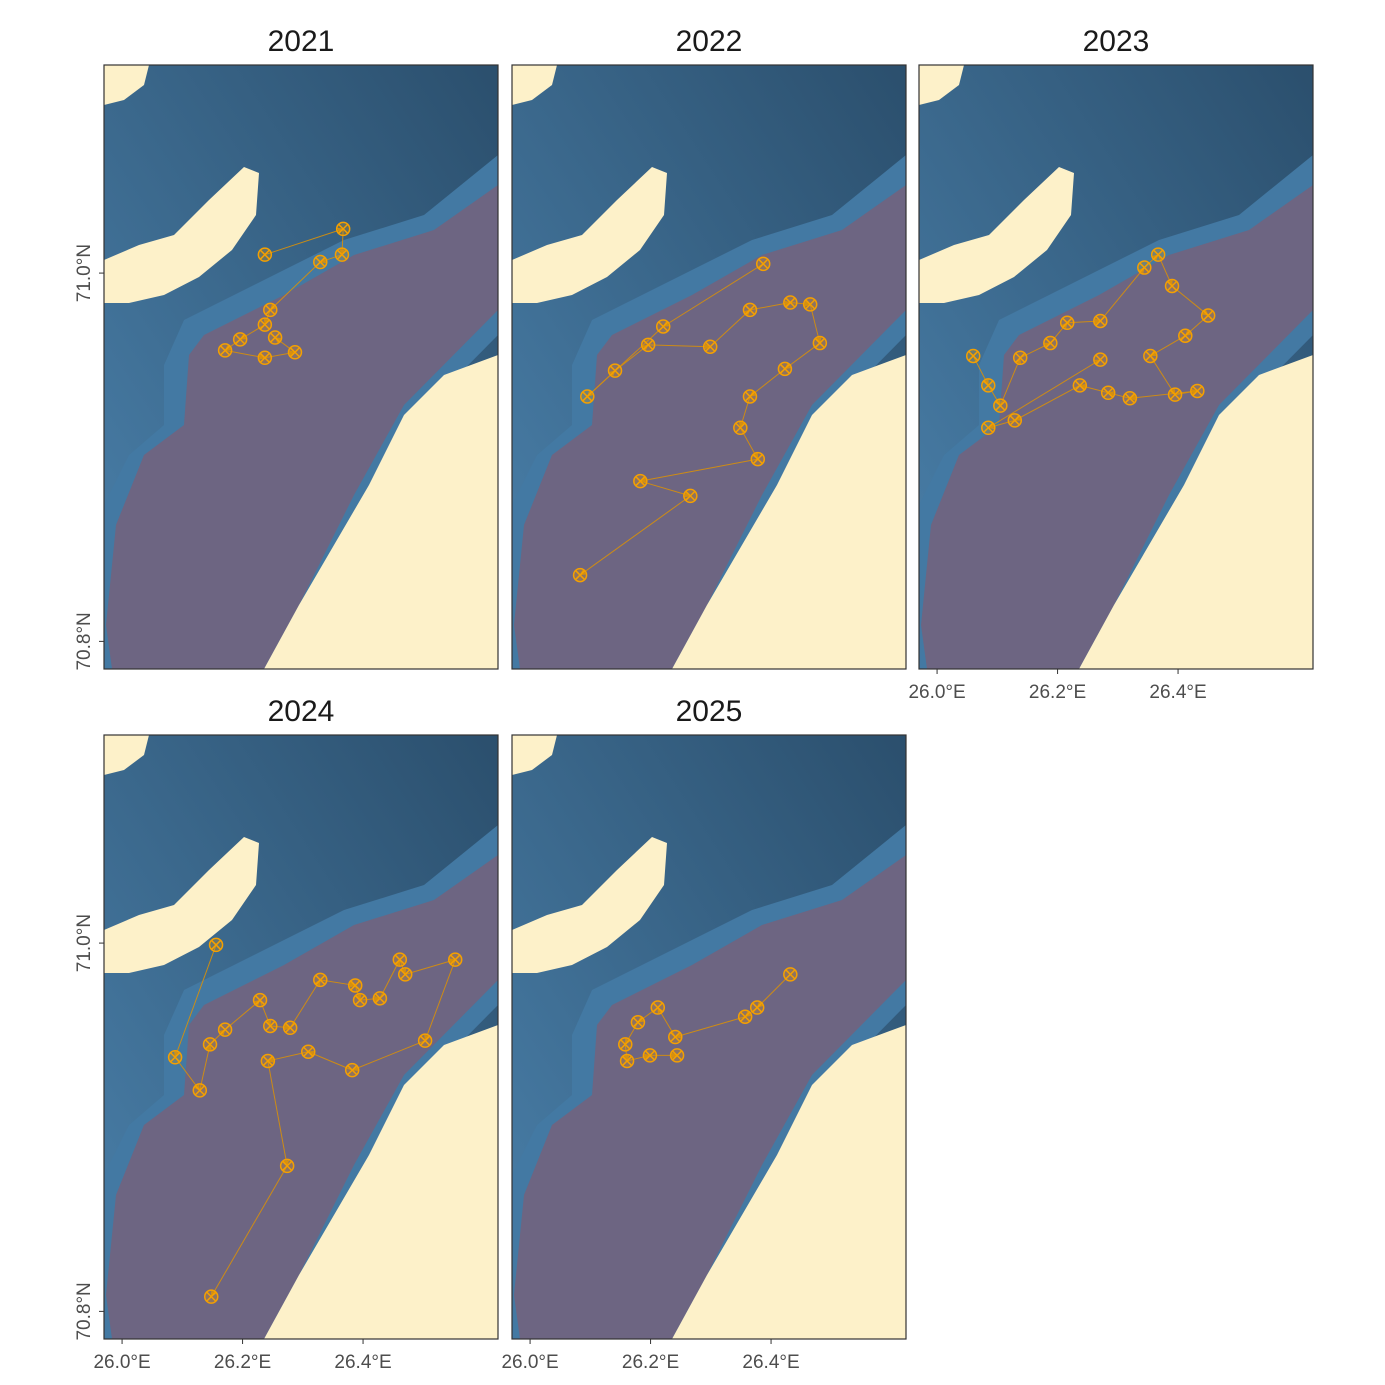 The image size is (1385, 1385). What do you see at coordinates (301, 41) in the screenshot?
I see `panel-title: 2021` at bounding box center [301, 41].